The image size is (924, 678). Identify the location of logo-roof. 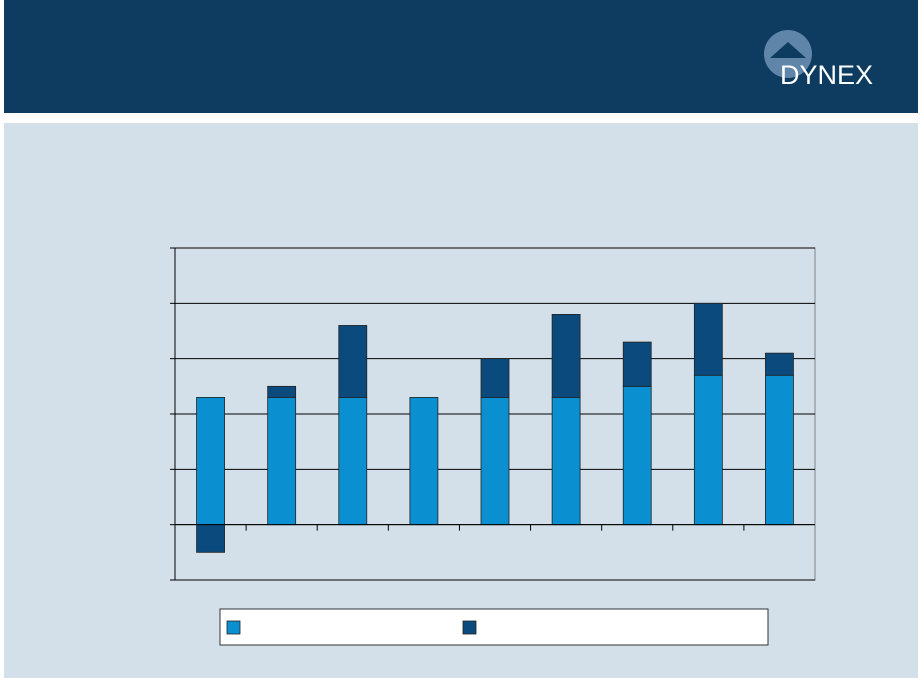
(788, 50).